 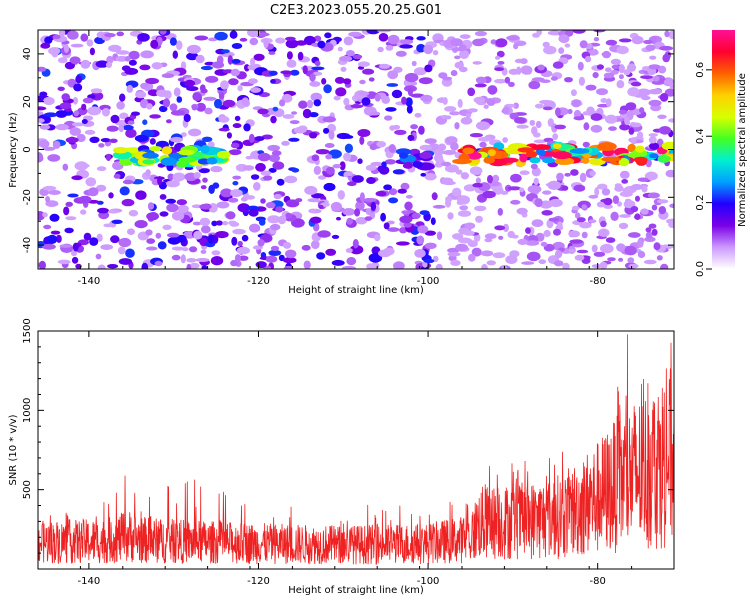 I want to click on snr-y-axis-label: SNR (10 * v/v), so click(x=13, y=449).